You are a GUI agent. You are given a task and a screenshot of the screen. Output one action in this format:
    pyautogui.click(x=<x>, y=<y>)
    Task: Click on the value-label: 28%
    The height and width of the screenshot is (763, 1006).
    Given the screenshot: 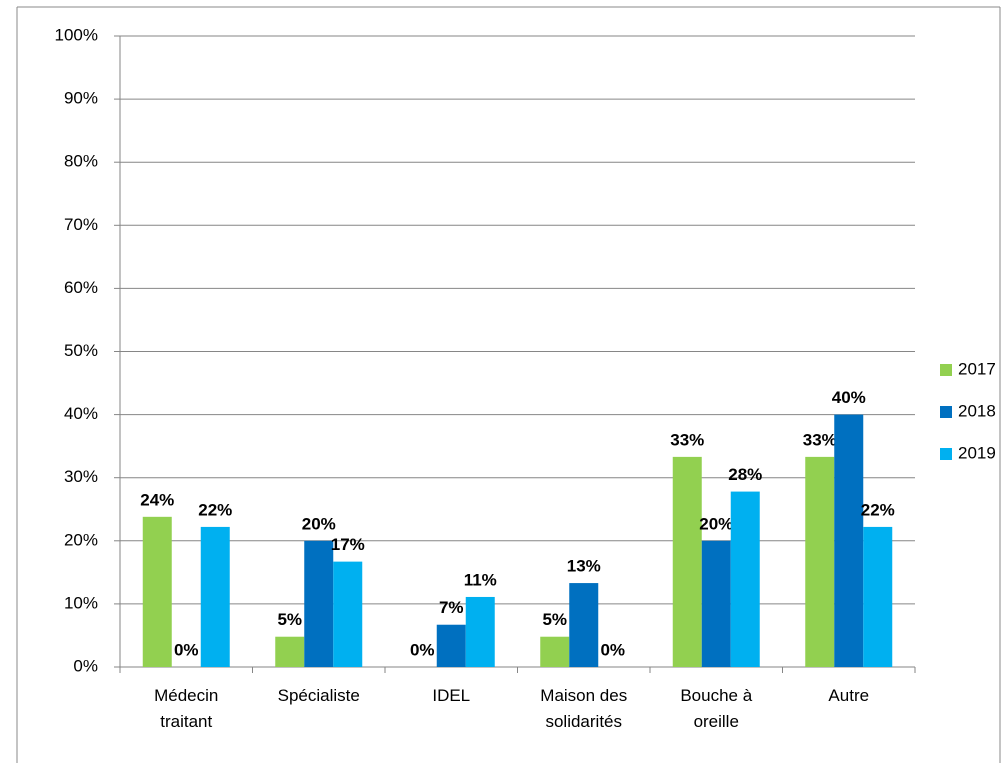 What is the action you would take?
    pyautogui.click(x=745, y=474)
    